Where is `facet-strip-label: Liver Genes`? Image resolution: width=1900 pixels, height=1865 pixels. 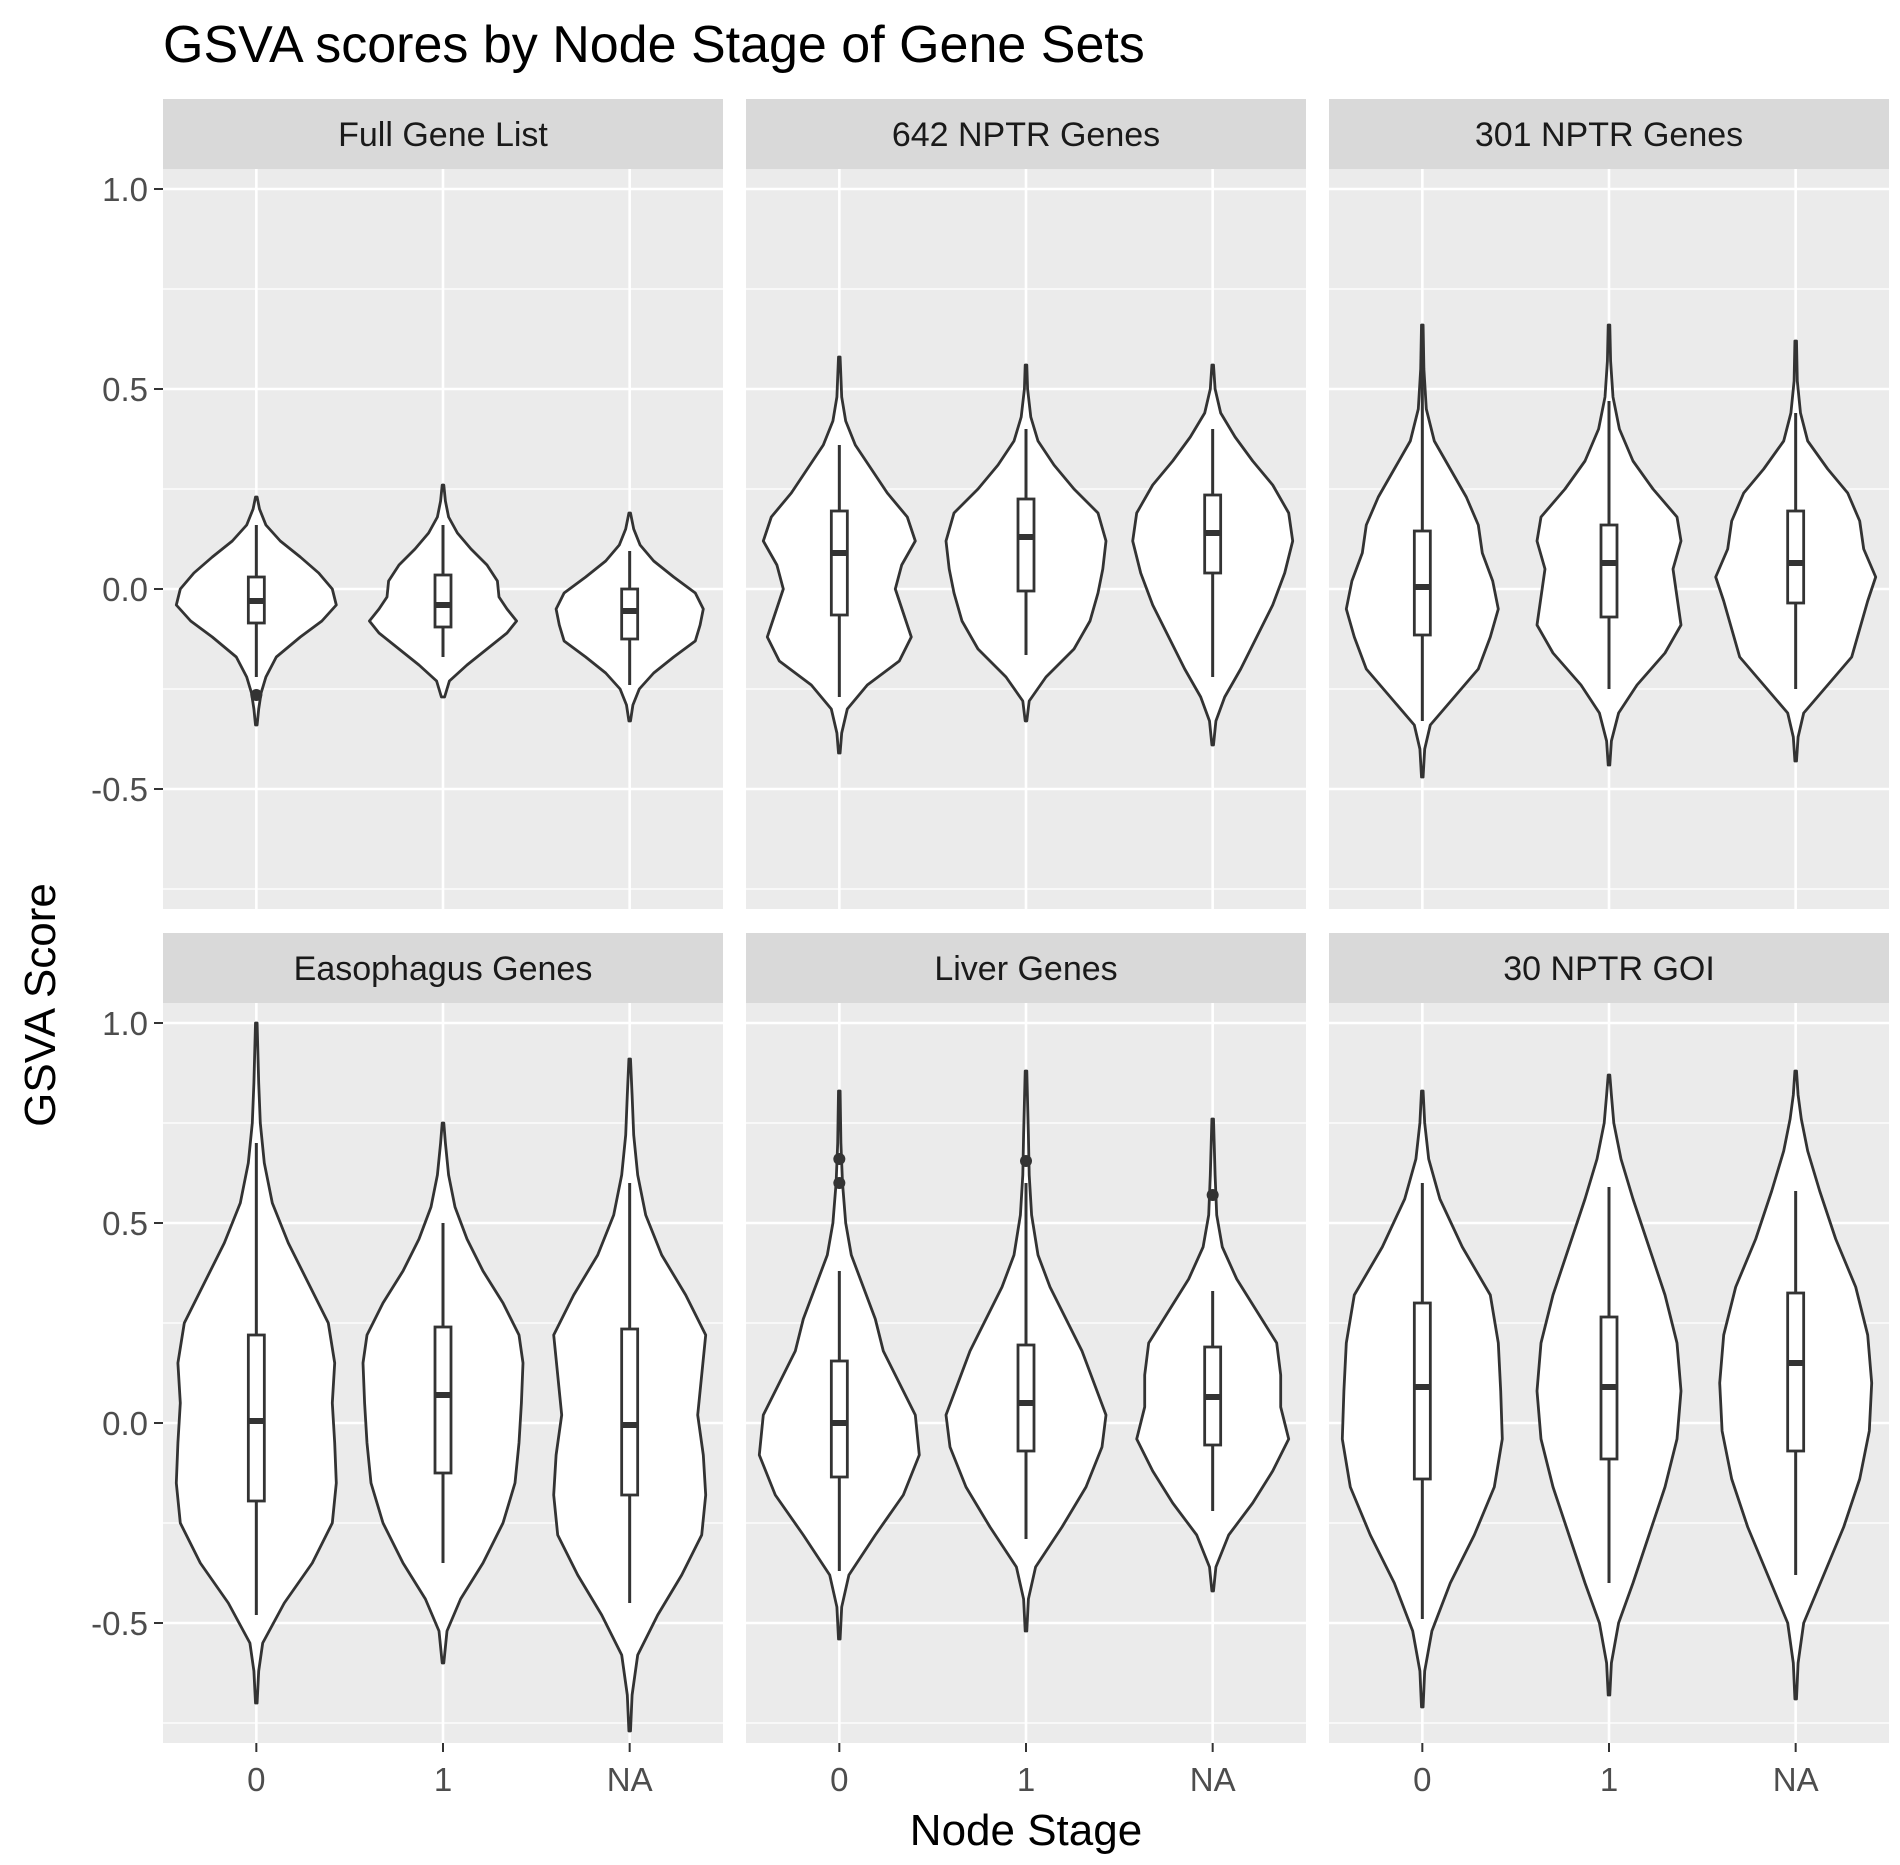
facet-strip-label: Liver Genes is located at coordinates (1025, 969).